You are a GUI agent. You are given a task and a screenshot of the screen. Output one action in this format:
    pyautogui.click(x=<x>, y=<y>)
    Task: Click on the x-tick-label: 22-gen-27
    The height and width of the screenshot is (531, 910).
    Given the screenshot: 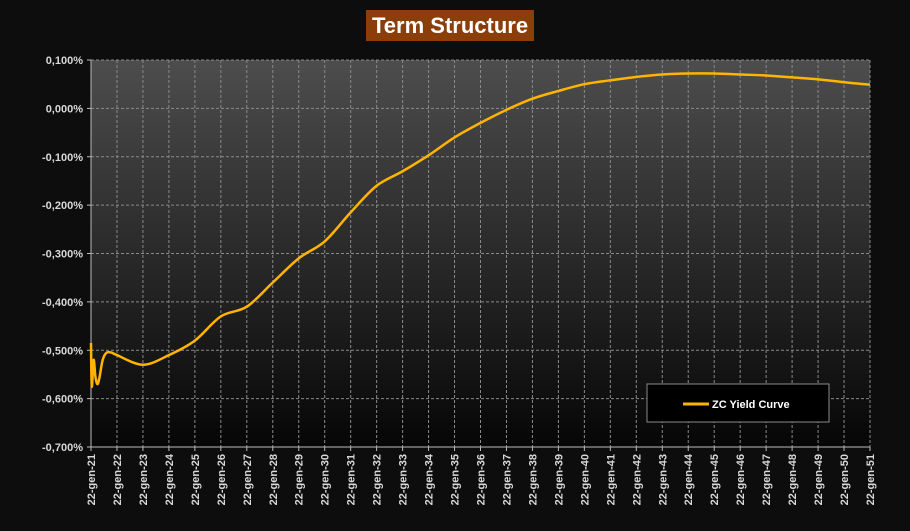 What is the action you would take?
    pyautogui.click(x=248, y=479)
    